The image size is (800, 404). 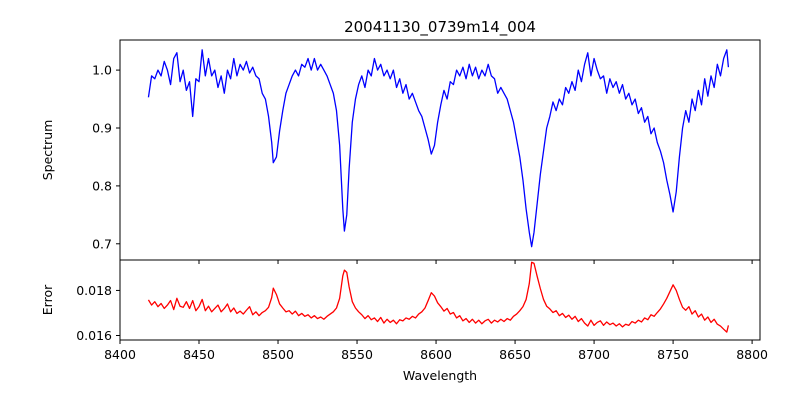 I want to click on error-panel-ytick-label: 0.016, so click(x=94, y=335).